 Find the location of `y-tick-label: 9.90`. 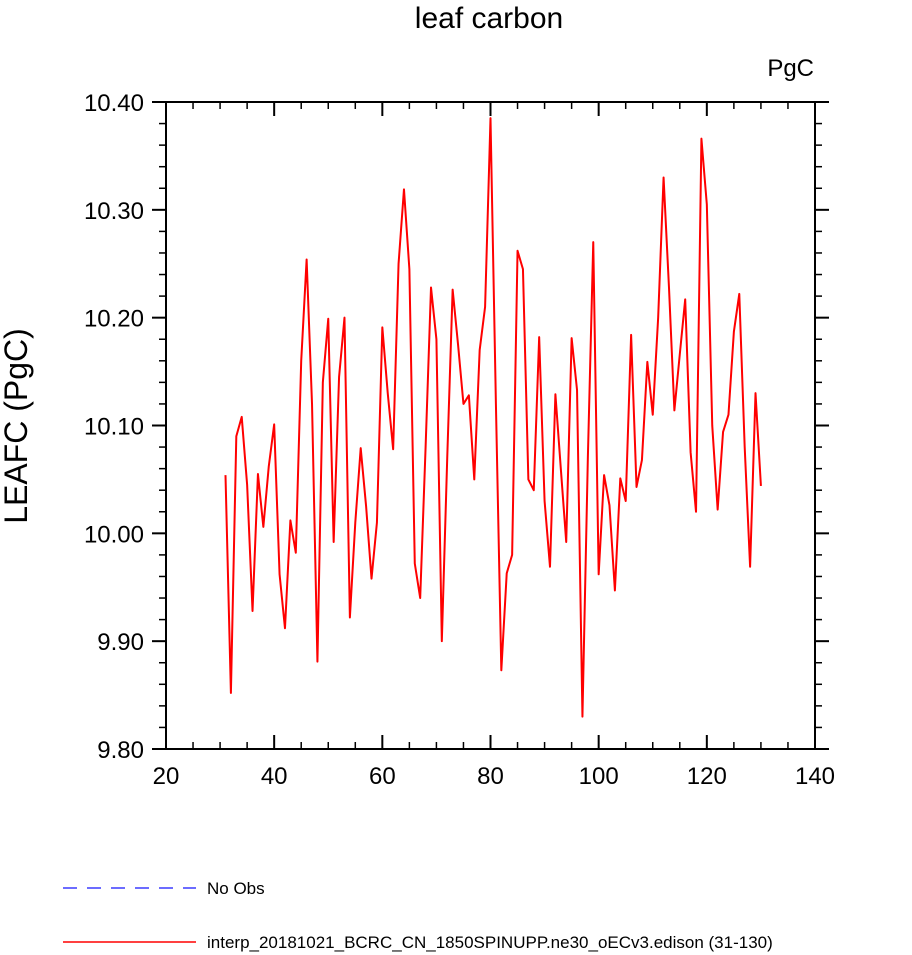

y-tick-label: 9.90 is located at coordinates (120, 642).